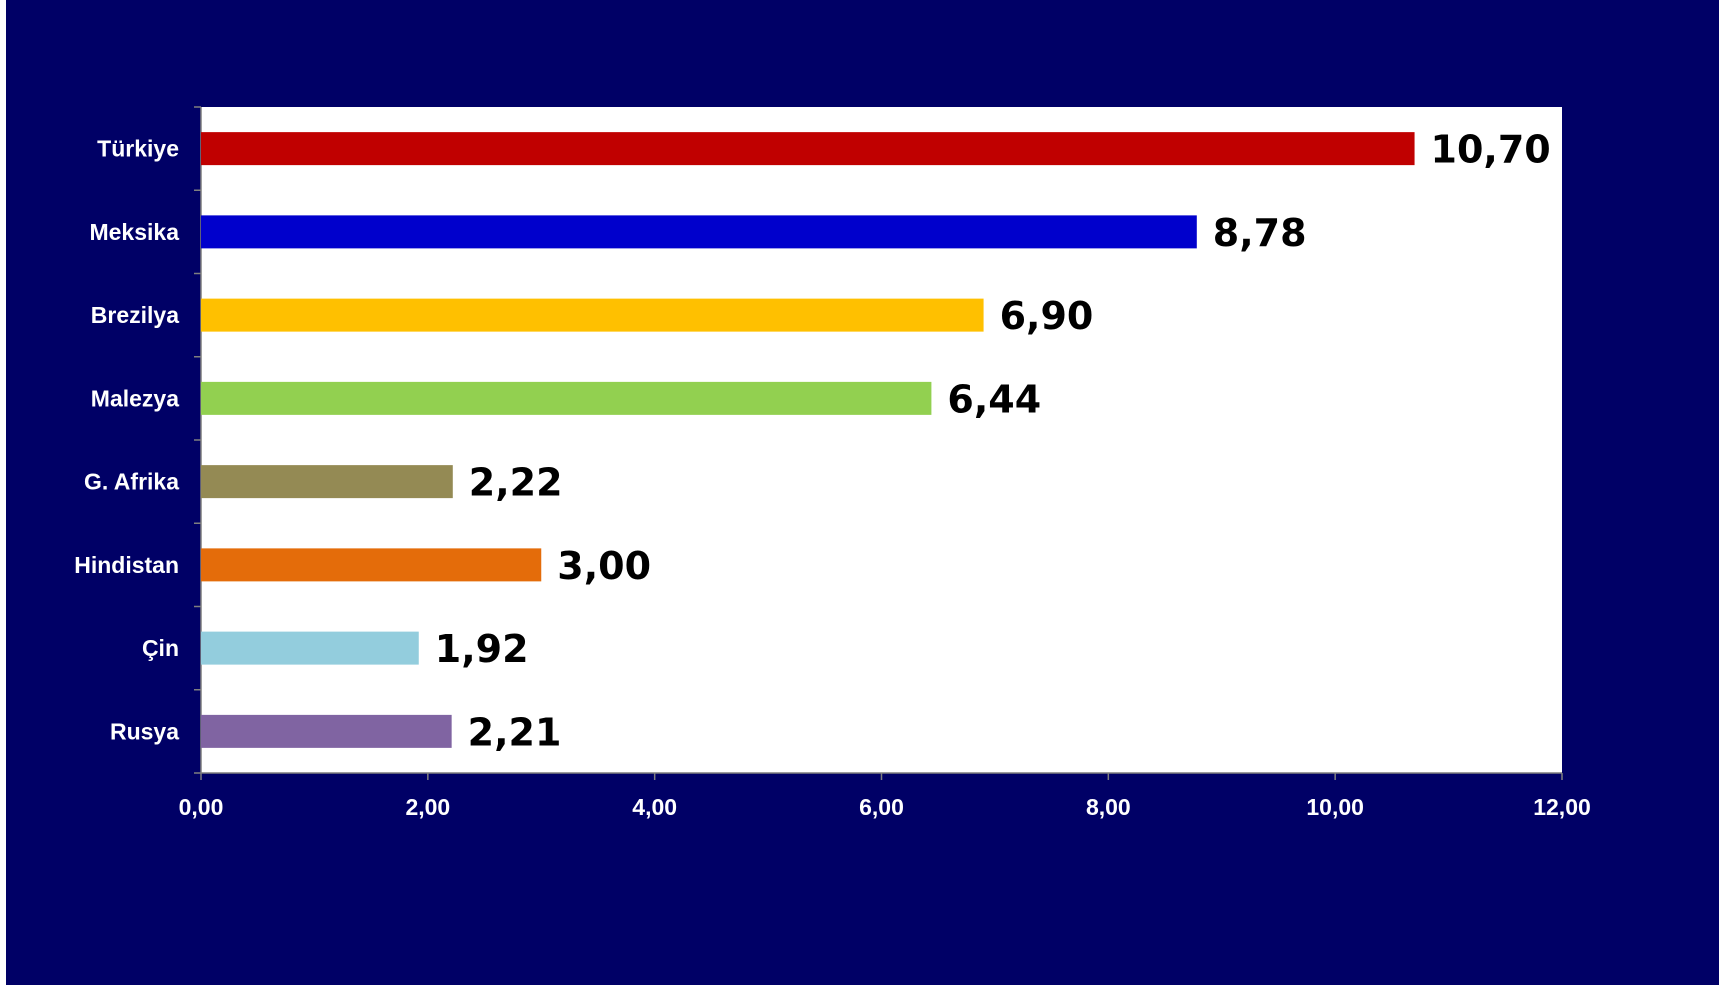 Image resolution: width=1725 pixels, height=985 pixels. I want to click on data-label: 2,22, so click(516, 483).